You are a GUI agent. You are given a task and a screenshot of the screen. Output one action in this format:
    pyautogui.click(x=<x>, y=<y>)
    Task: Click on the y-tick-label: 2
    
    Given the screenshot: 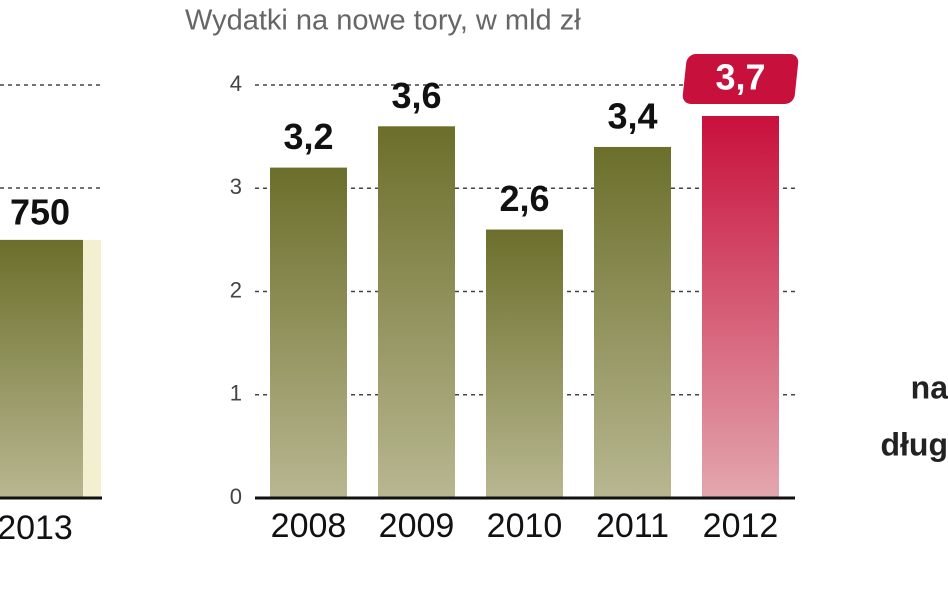 What is the action you would take?
    pyautogui.click(x=236, y=289)
    